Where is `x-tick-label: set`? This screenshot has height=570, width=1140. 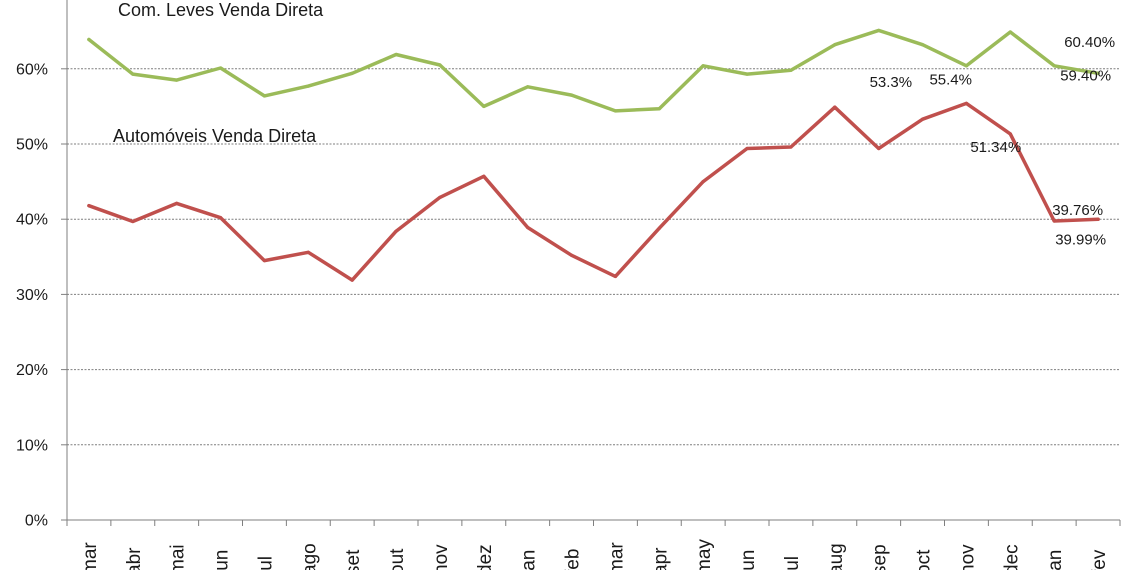 x-tick-label: set is located at coordinates (353, 559).